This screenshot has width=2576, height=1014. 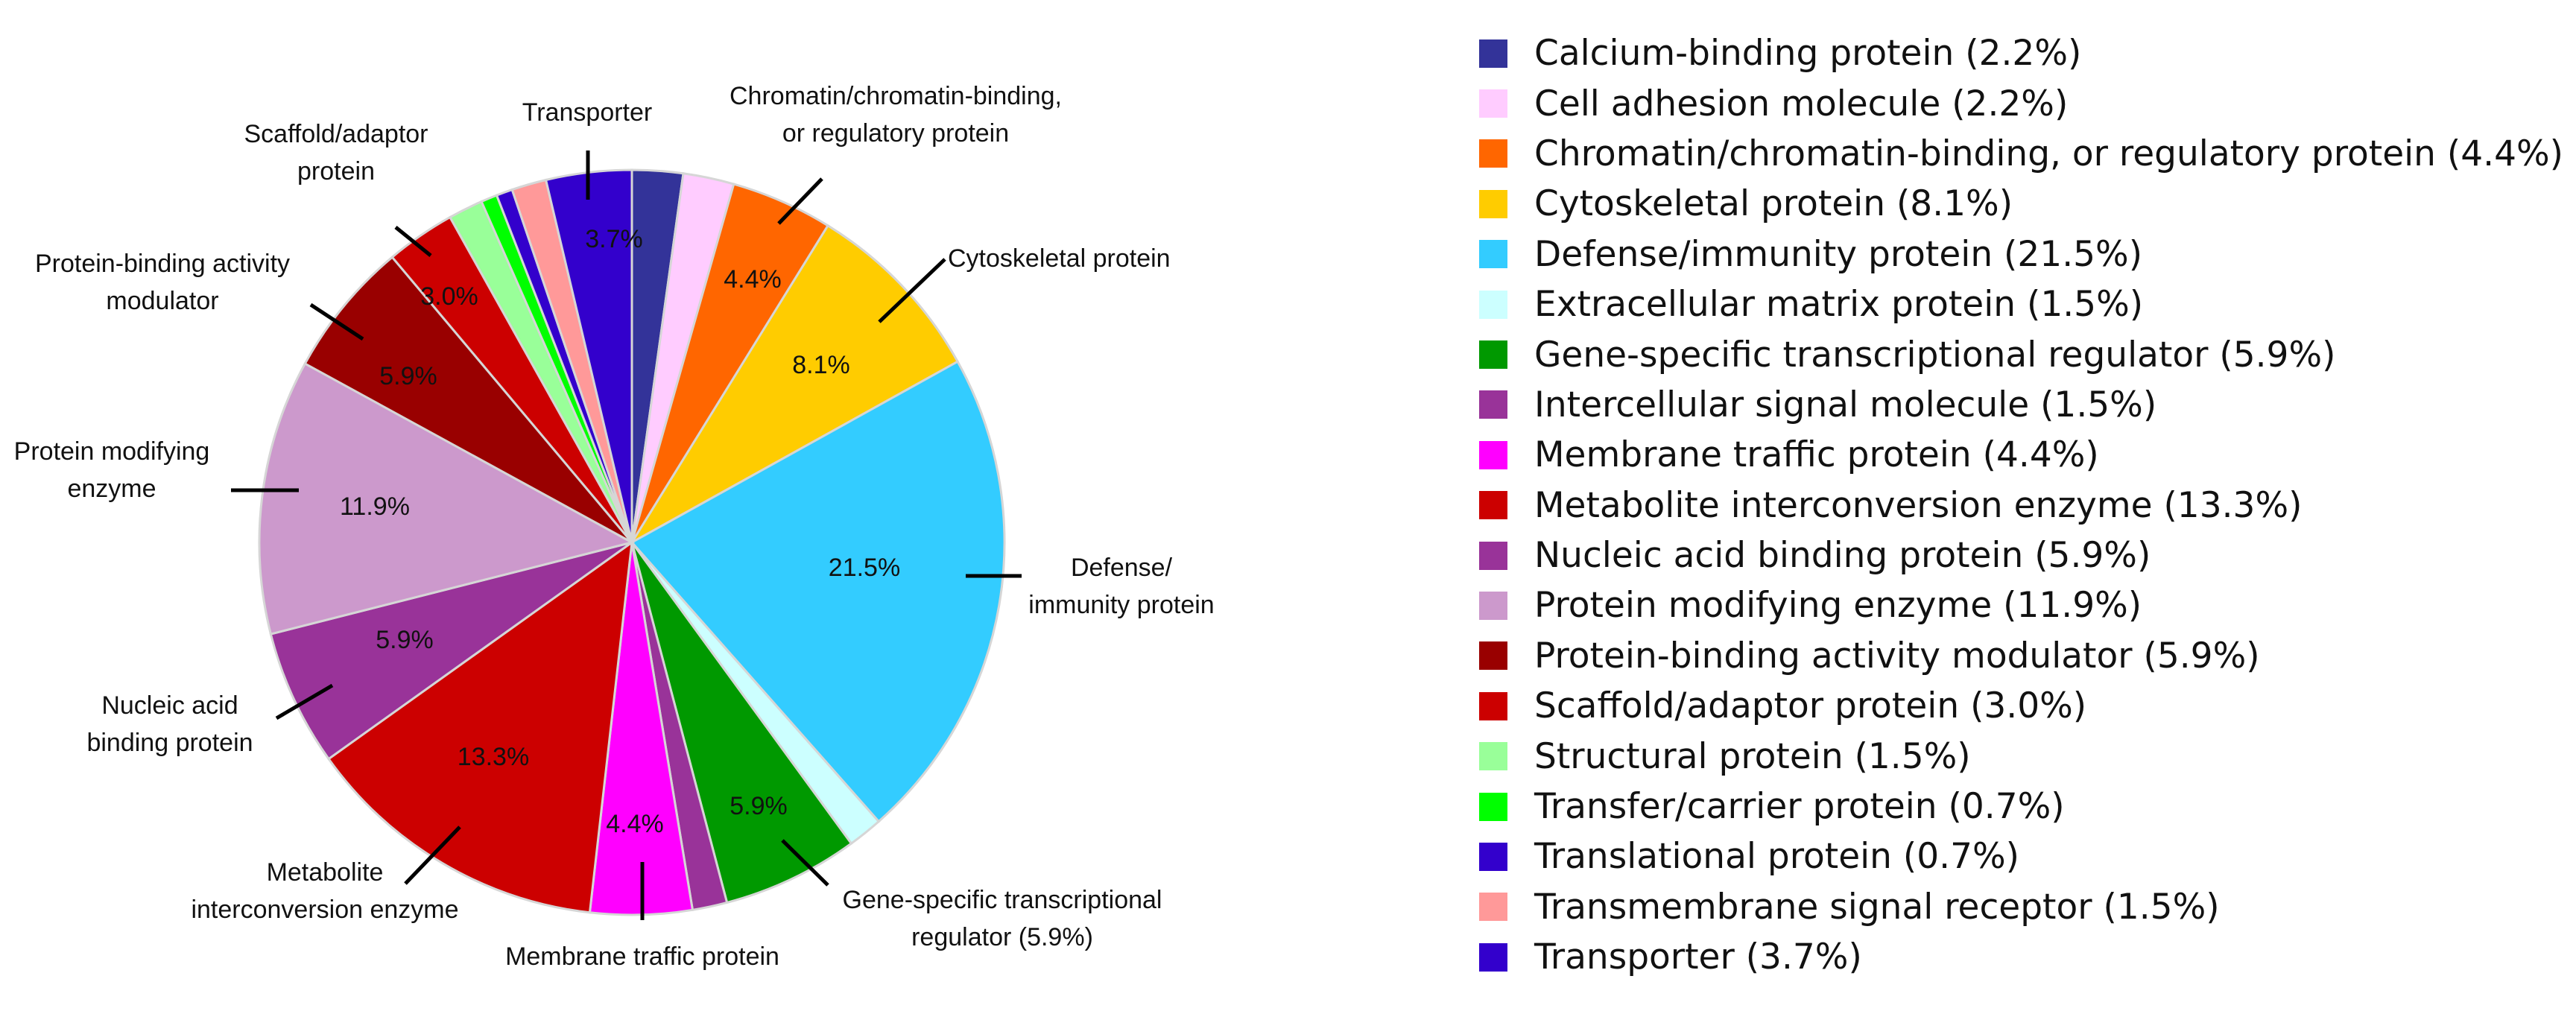 What do you see at coordinates (336, 153) in the screenshot?
I see `slice-callout-label: Scaffold/adaptor protein` at bounding box center [336, 153].